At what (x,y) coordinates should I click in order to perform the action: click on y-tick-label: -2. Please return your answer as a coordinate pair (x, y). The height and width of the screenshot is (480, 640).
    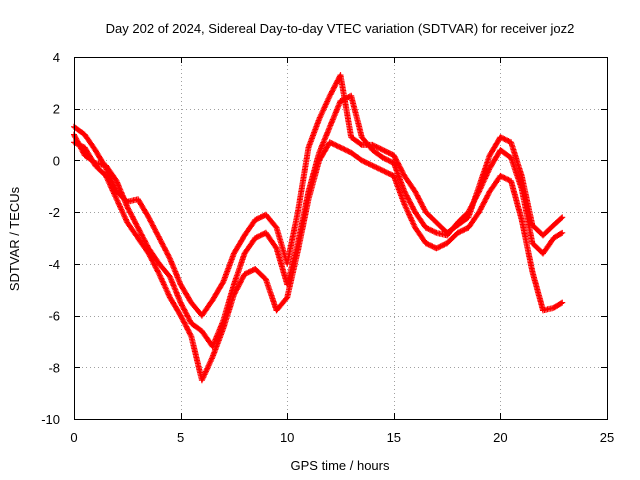
    Looking at the image, I should click on (54, 212).